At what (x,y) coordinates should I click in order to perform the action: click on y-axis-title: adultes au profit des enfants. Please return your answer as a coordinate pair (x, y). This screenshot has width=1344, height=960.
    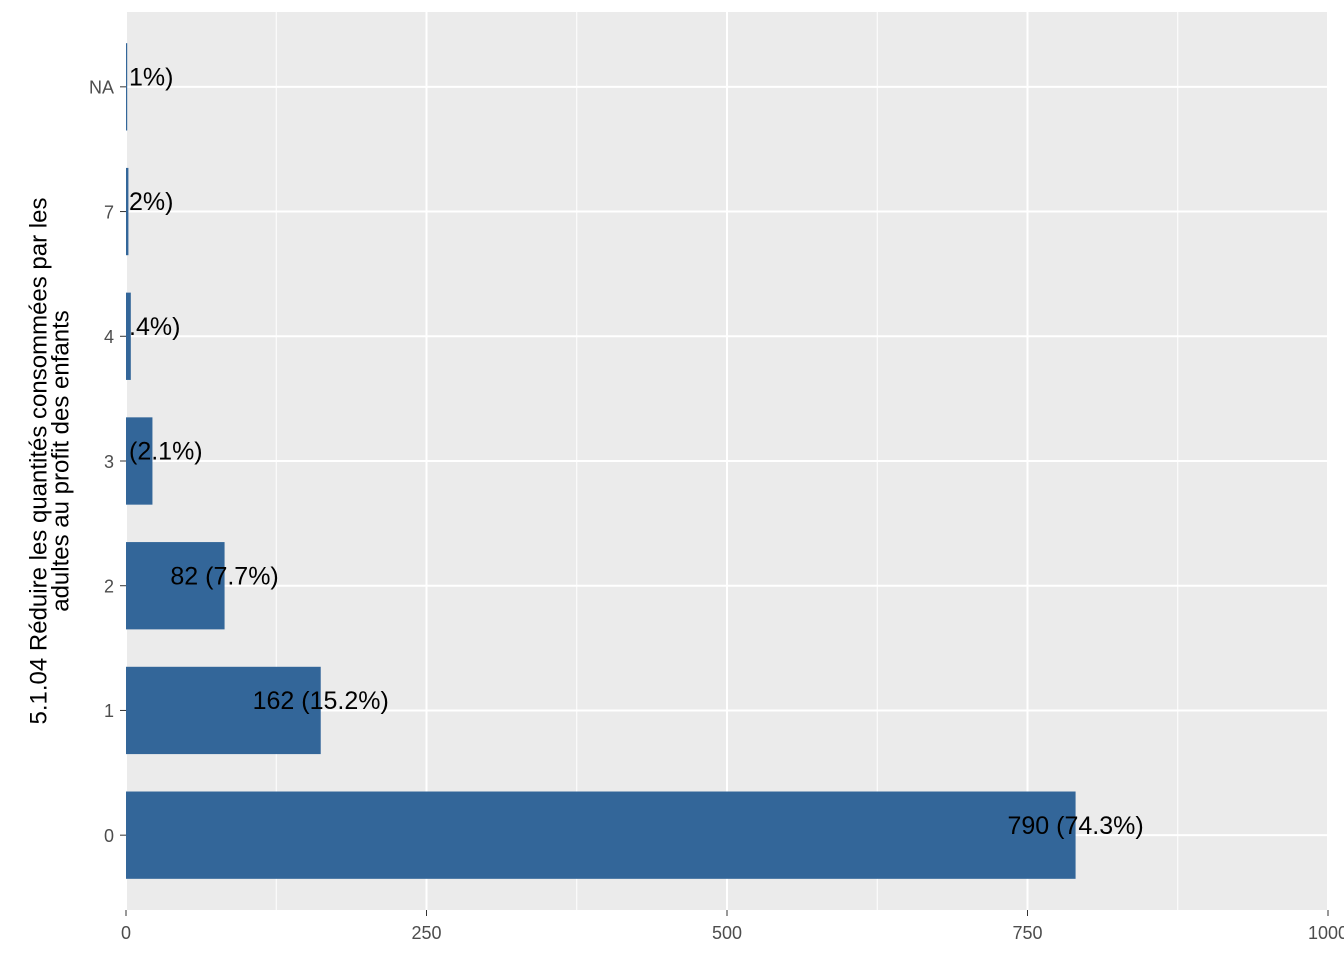
    Looking at the image, I should click on (60, 461).